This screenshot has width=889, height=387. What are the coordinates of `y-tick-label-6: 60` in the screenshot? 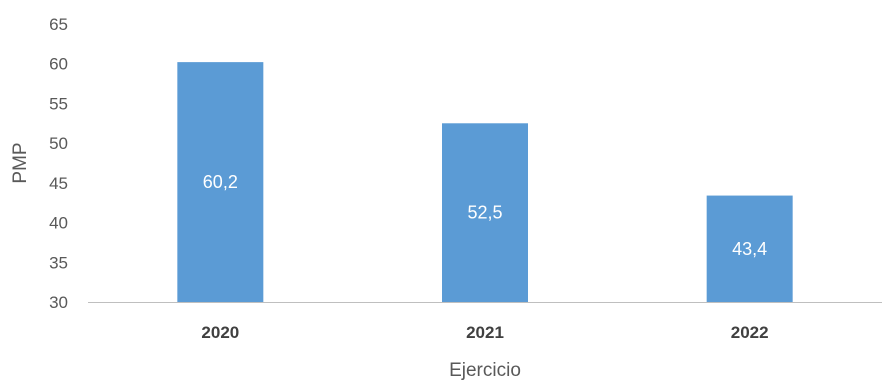 It's located at (58, 64).